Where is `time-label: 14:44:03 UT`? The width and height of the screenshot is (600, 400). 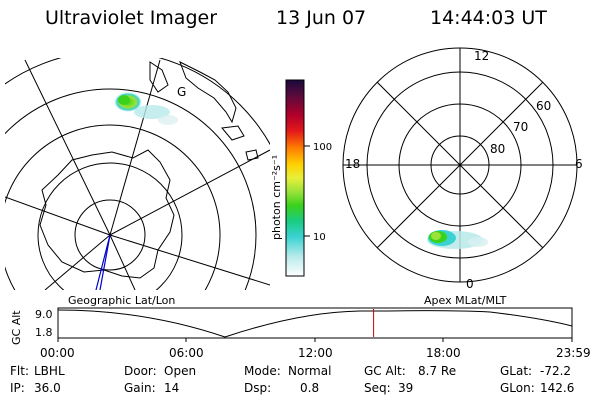 time-label: 14:44:03 UT is located at coordinates (488, 18).